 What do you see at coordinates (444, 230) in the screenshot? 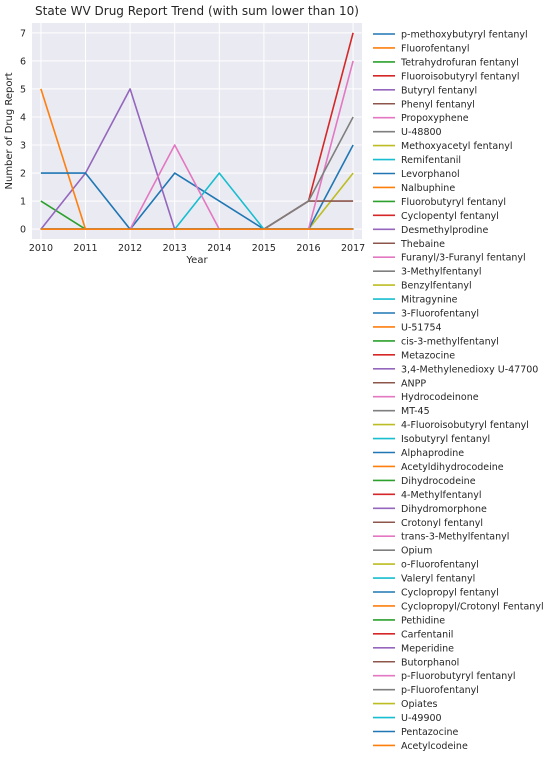
I see `legend-entry: Desmethylprodine` at bounding box center [444, 230].